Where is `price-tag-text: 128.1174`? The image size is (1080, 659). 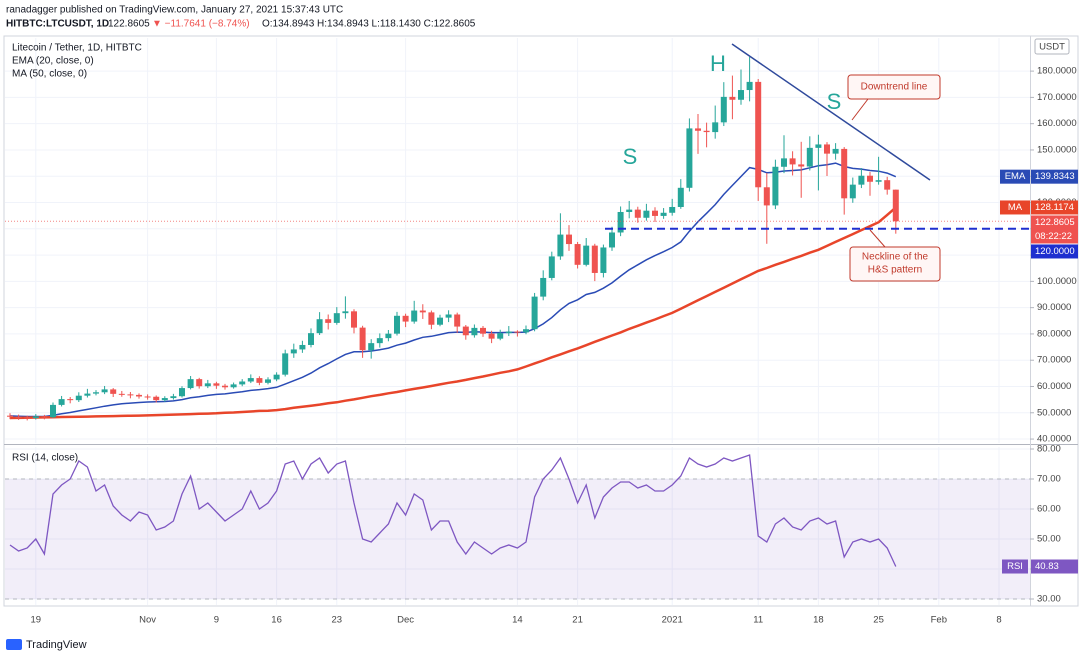 price-tag-text: 128.1174 is located at coordinates (1054, 207).